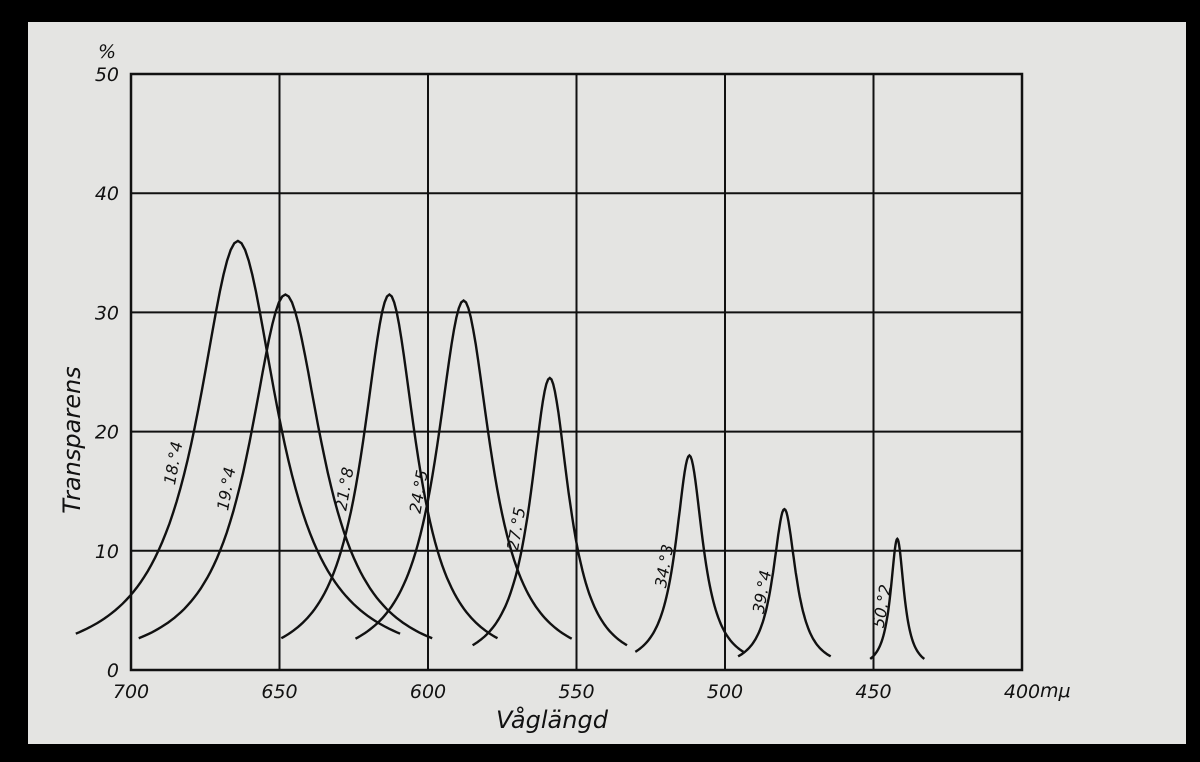 The height and width of the screenshot is (762, 1200). What do you see at coordinates (762, 592) in the screenshot?
I see `curve-label: 39.°4` at bounding box center [762, 592].